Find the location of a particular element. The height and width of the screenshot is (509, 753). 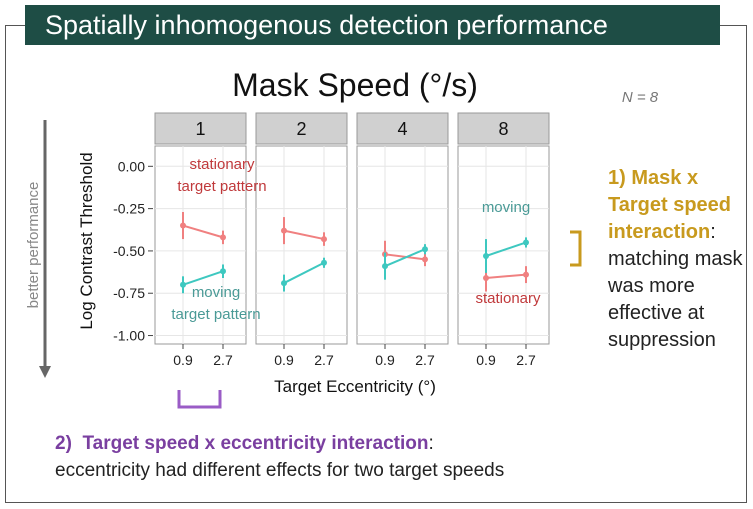

facet-panel-8: 8 0.9 2.7 is located at coordinates (503, 240).